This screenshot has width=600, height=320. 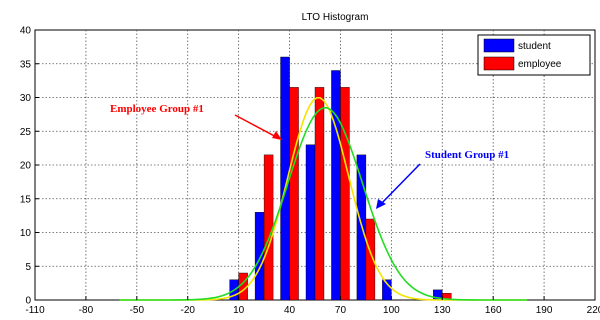 I want to click on x-tick-label: 70, so click(x=341, y=310).